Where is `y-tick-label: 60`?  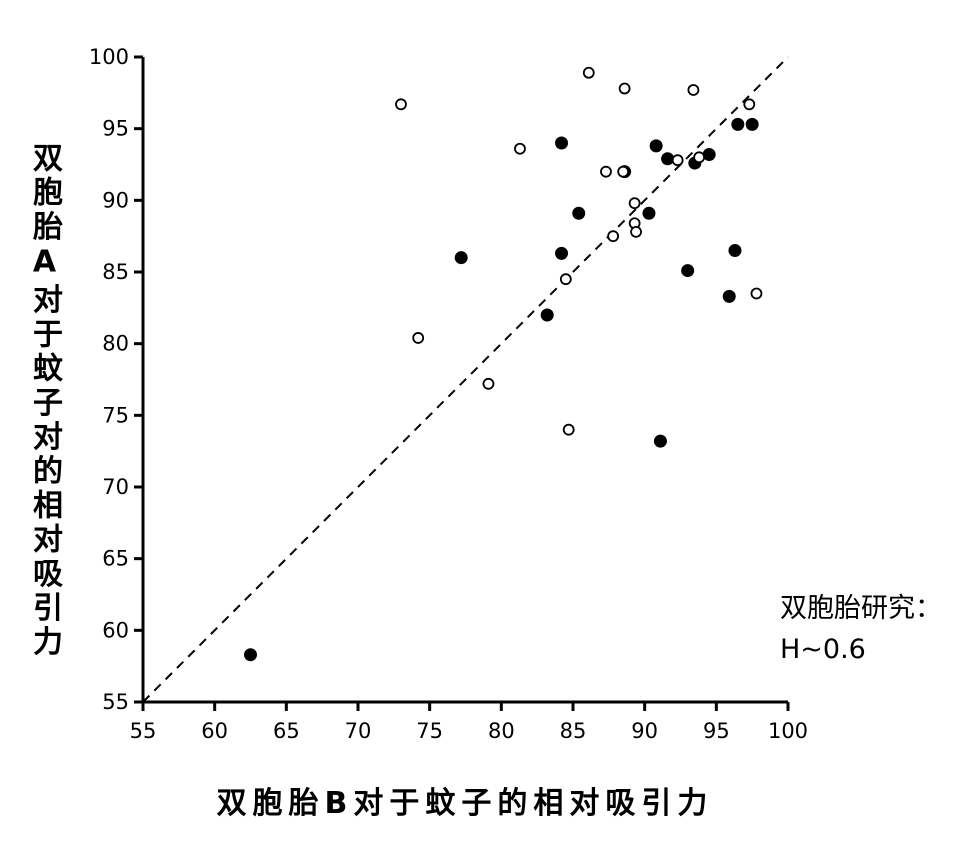 y-tick-label: 60 is located at coordinates (115, 630).